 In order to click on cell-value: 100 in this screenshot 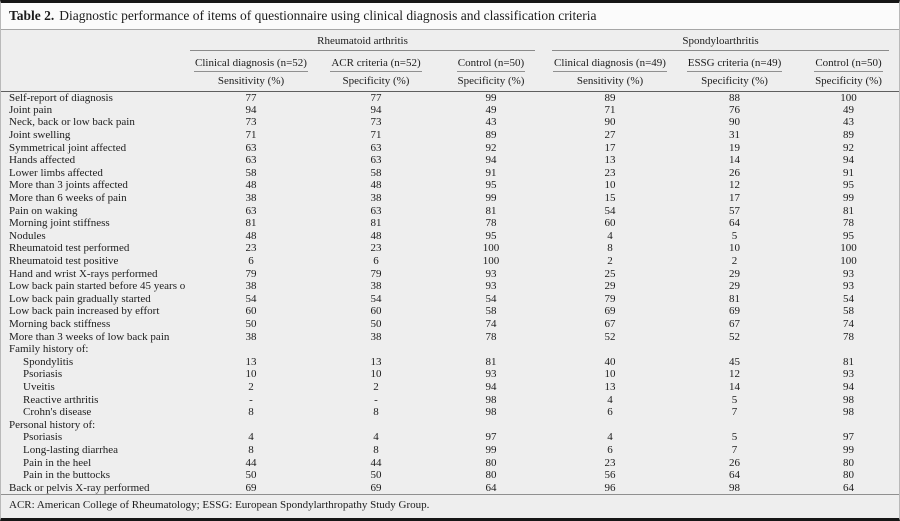, I will do `click(848, 248)`.